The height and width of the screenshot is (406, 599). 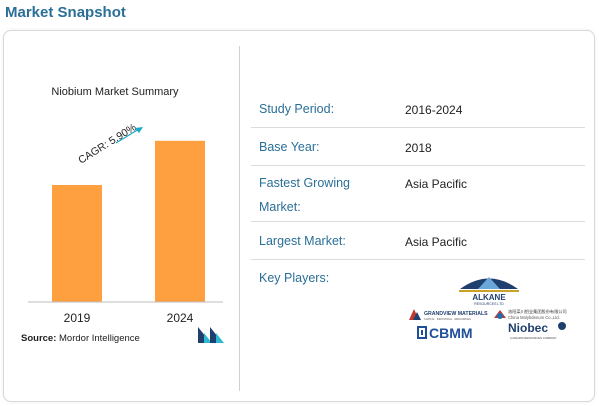 I want to click on niobec-name: Niobec, so click(x=528, y=328).